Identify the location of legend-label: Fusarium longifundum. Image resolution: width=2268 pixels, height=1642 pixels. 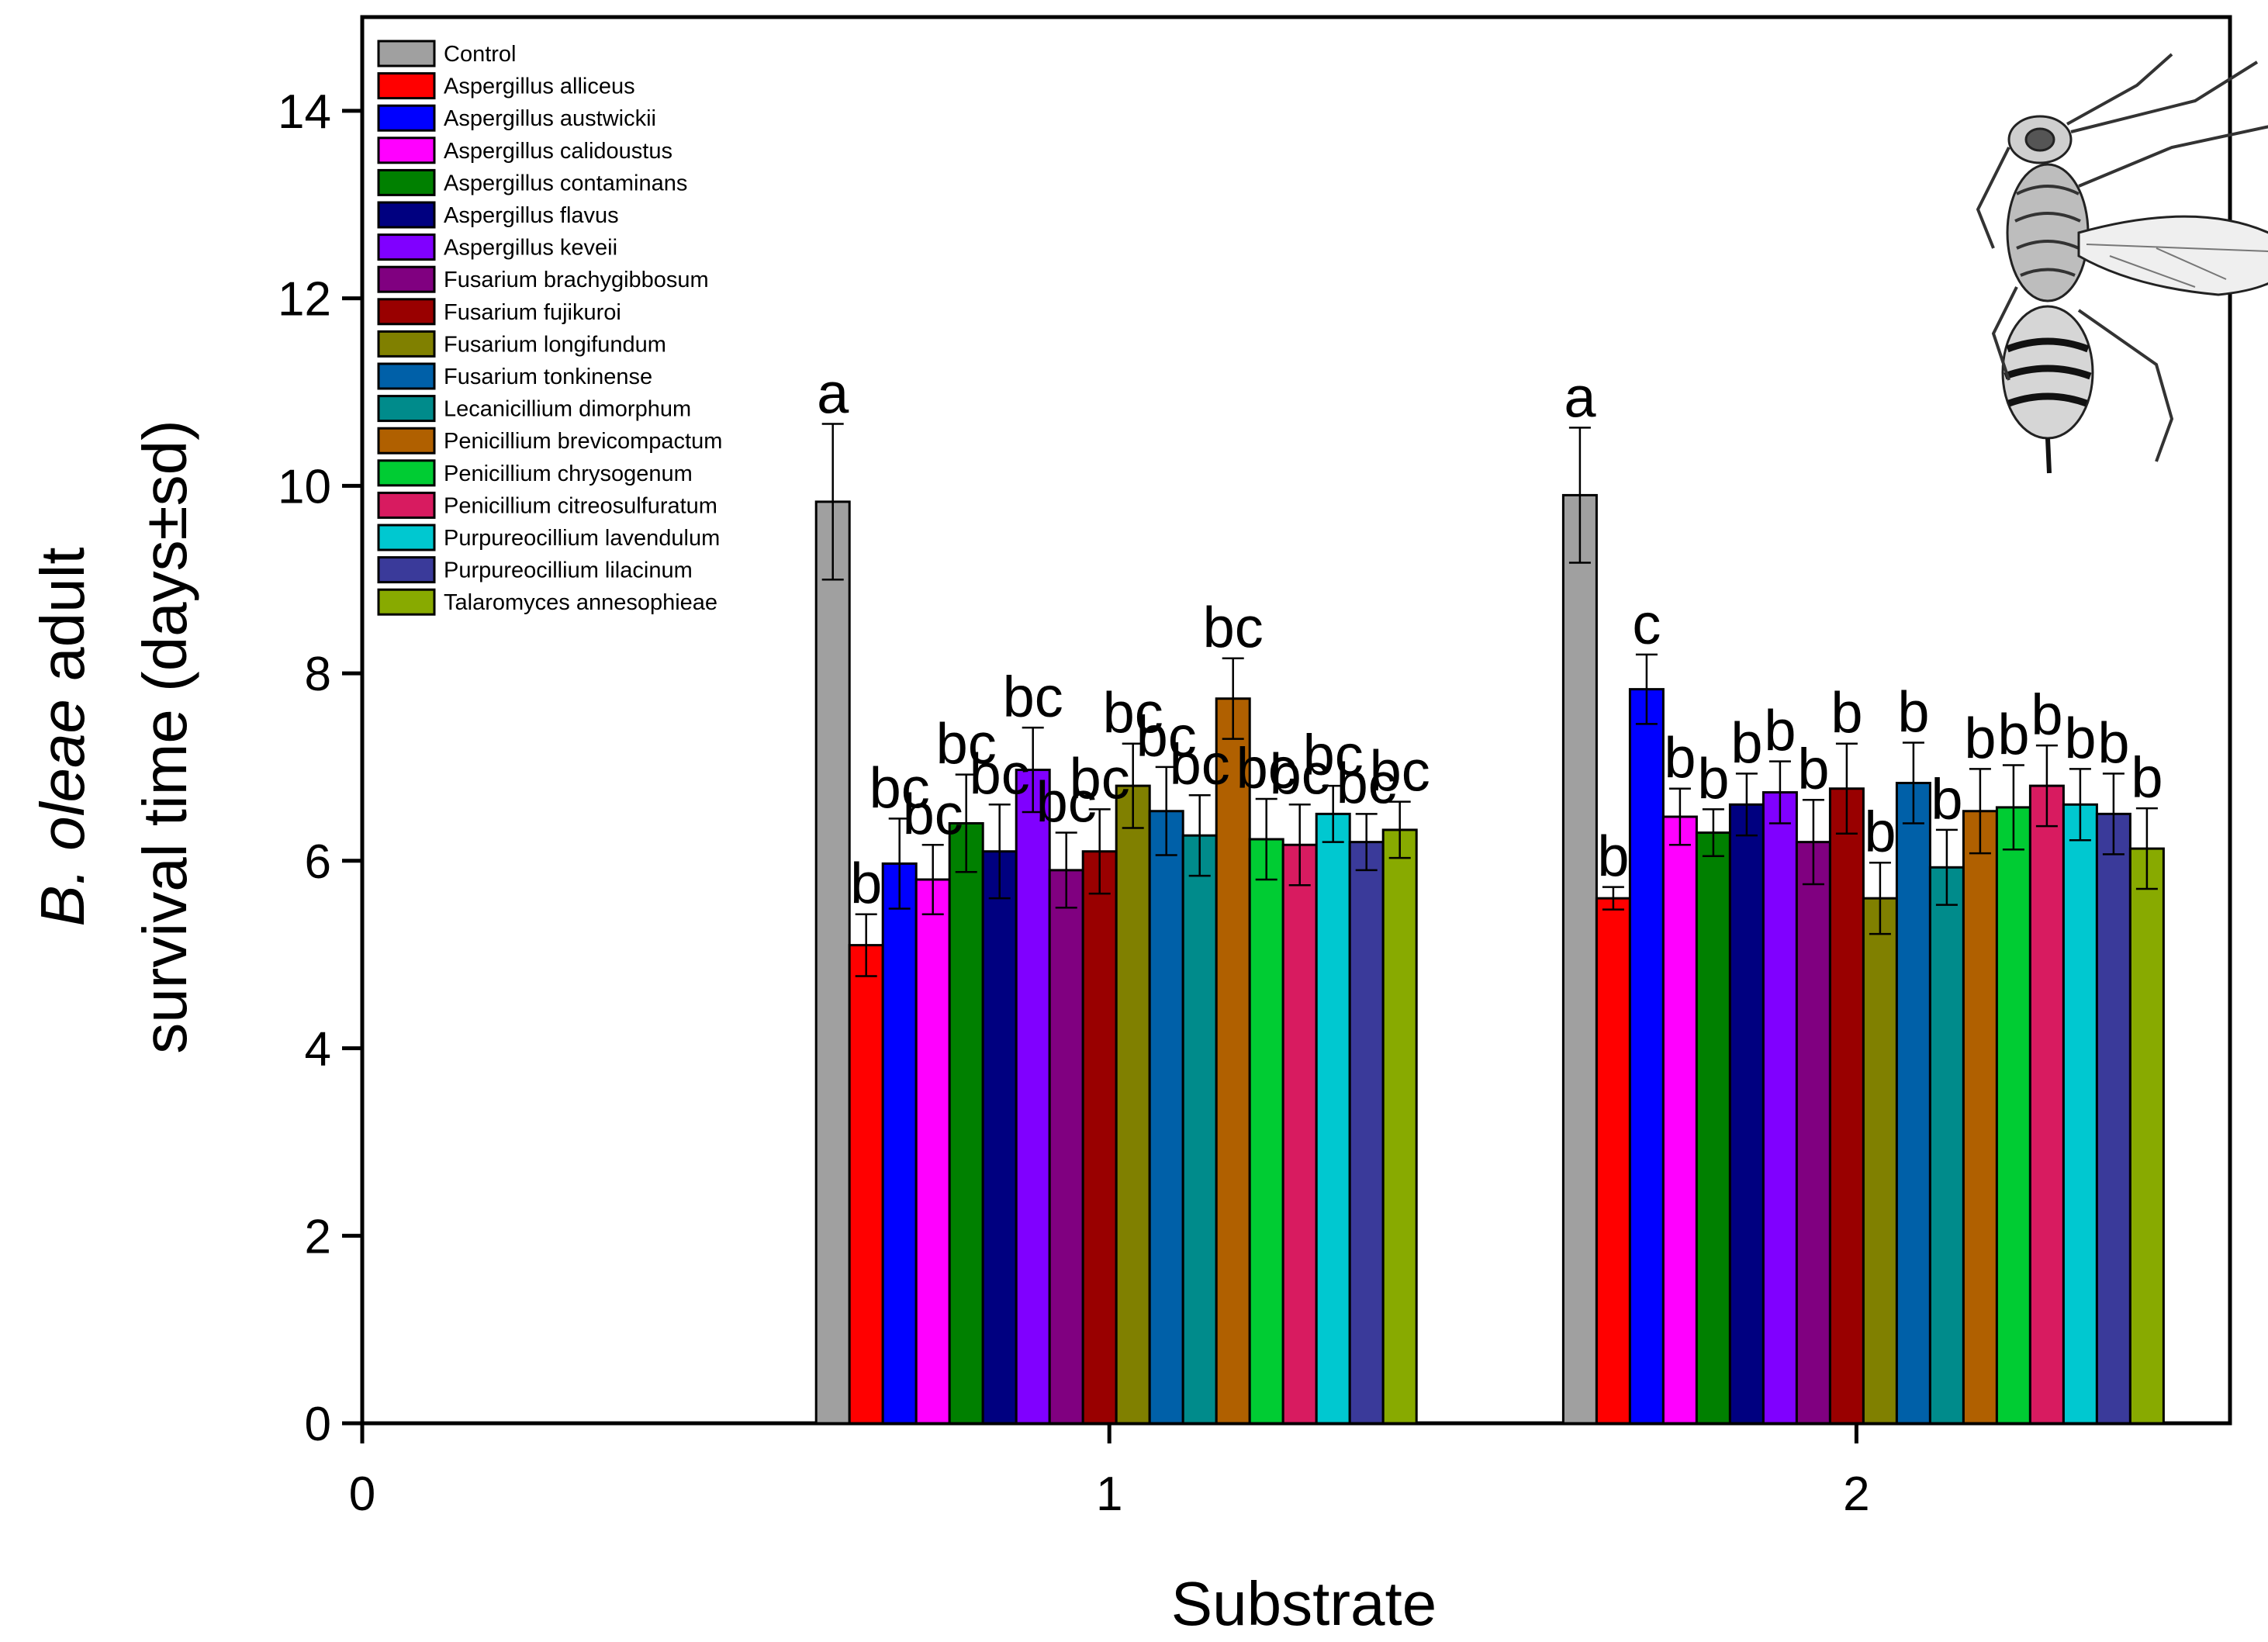
(555, 344).